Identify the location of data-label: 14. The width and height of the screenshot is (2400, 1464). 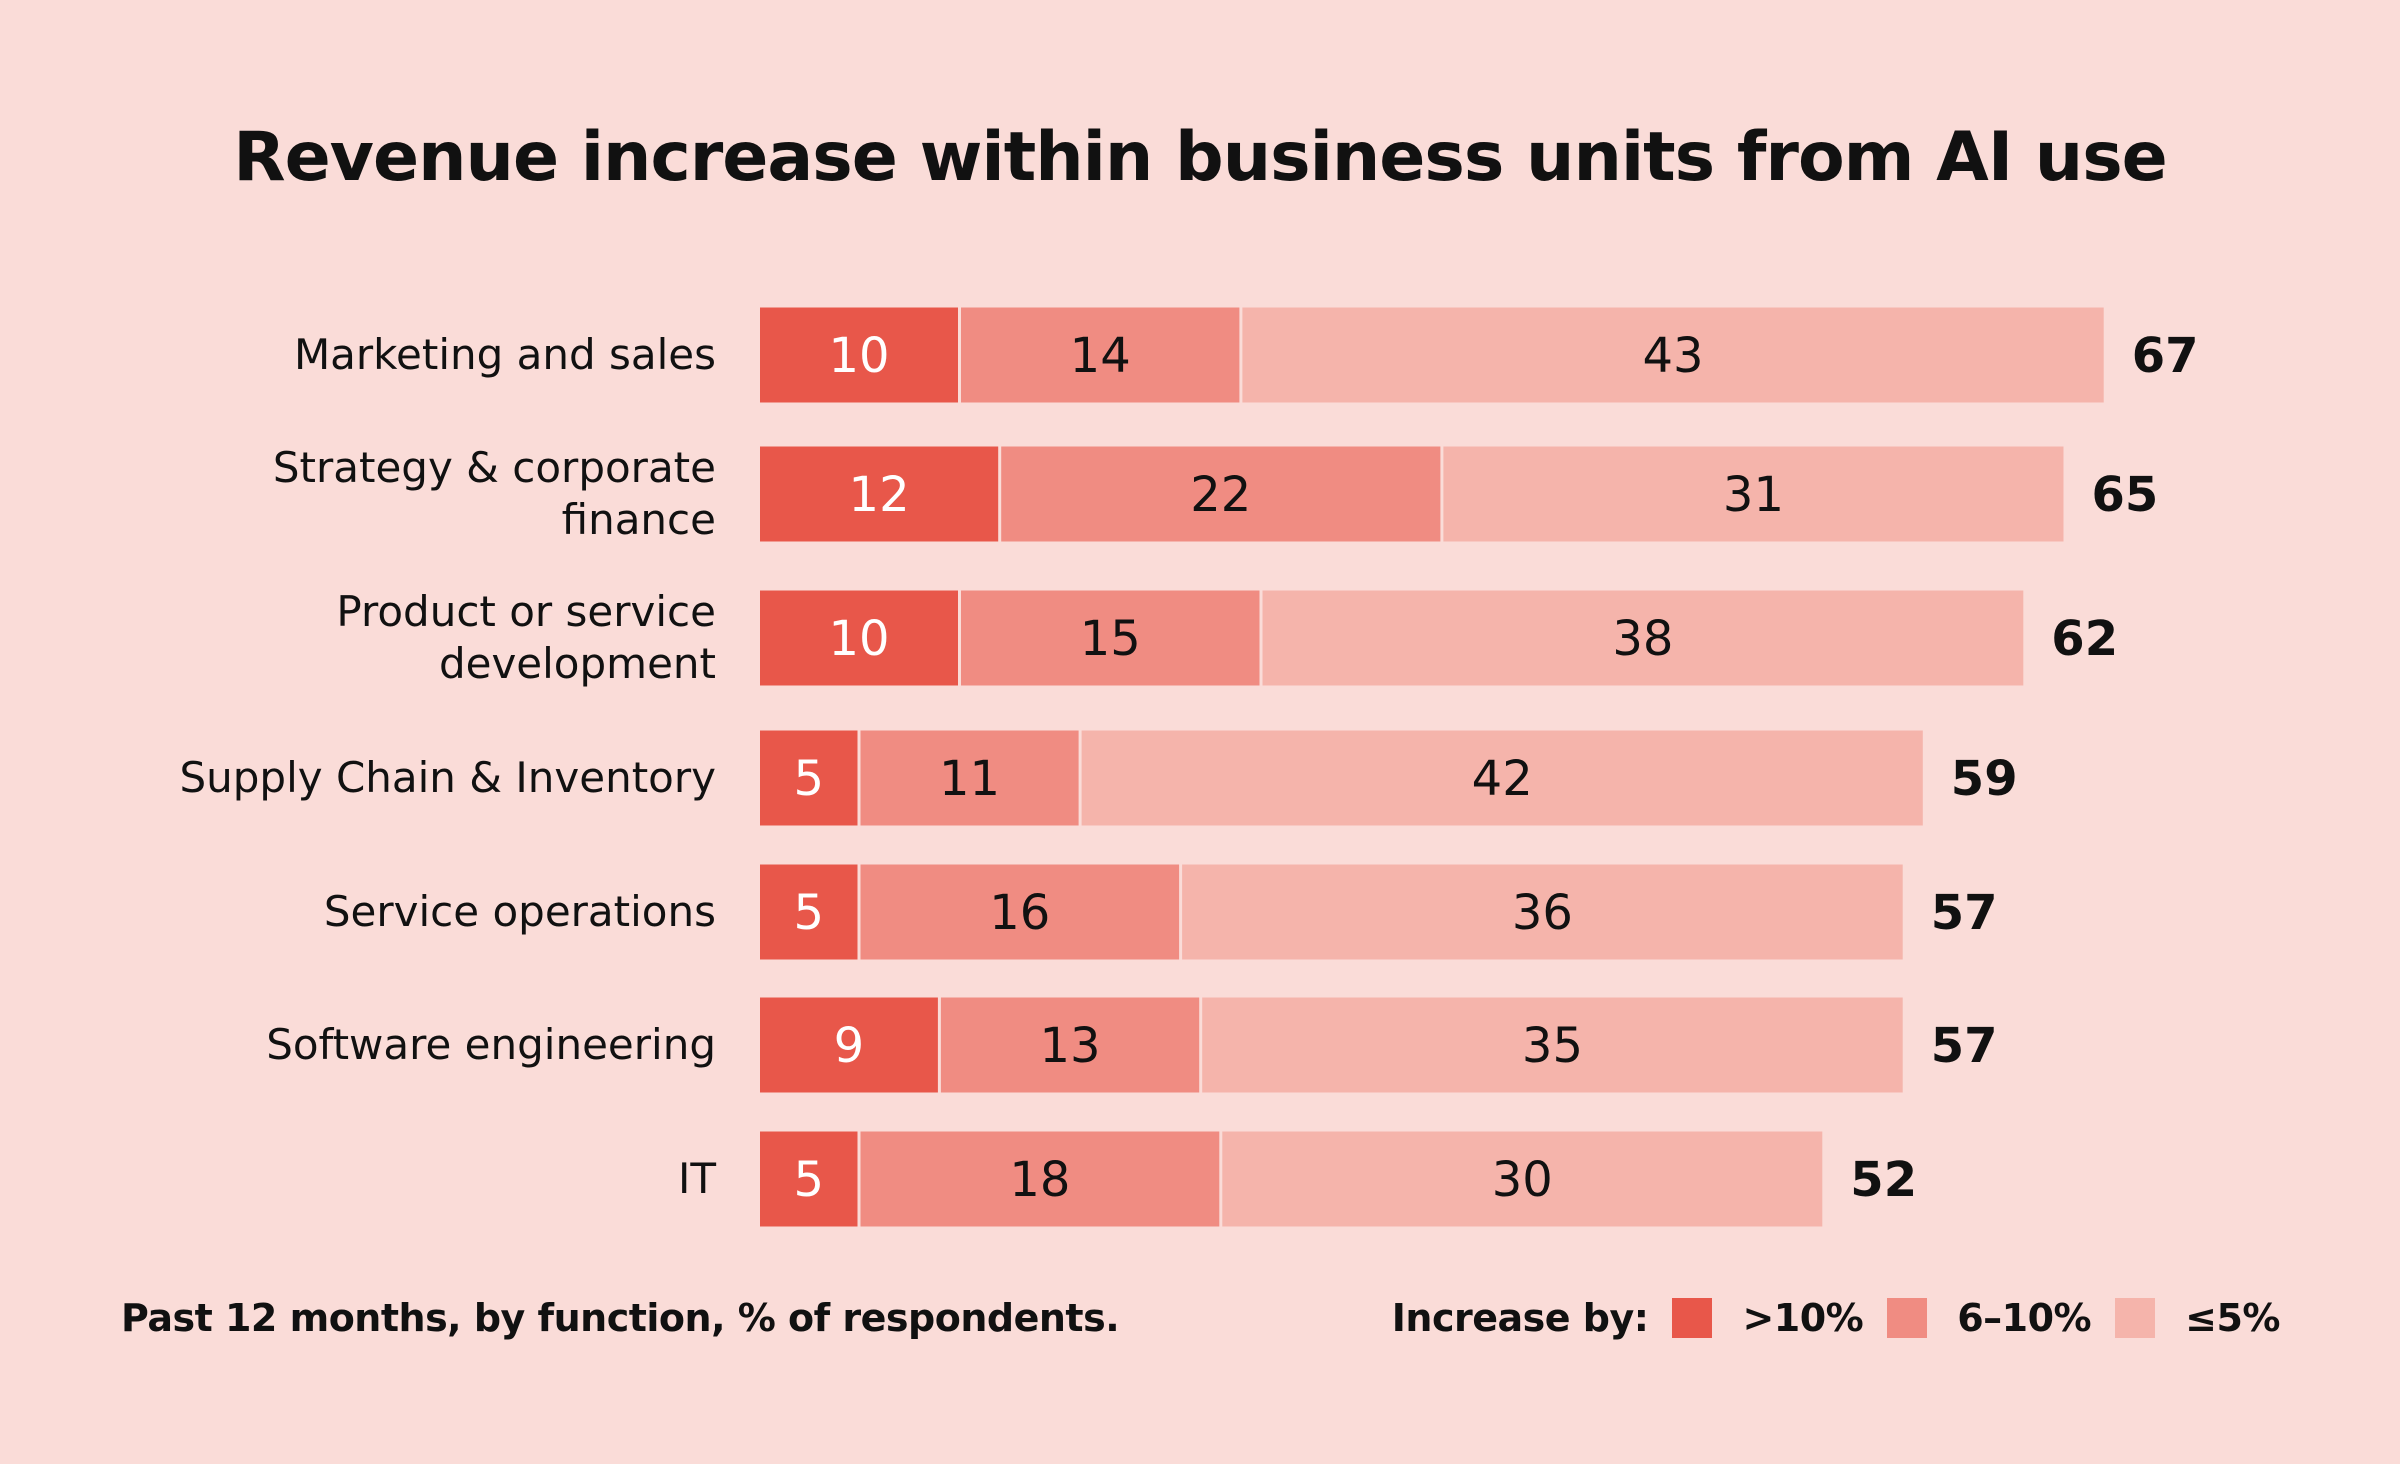
(1100, 356).